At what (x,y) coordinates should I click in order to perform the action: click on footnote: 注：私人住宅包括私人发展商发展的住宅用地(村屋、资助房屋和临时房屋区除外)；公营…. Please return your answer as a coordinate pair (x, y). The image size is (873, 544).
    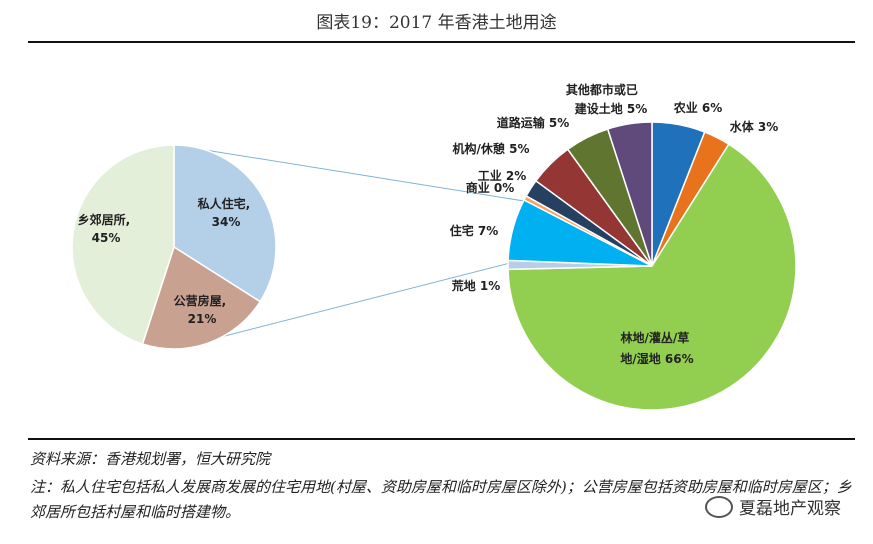
    Looking at the image, I should click on (441, 499).